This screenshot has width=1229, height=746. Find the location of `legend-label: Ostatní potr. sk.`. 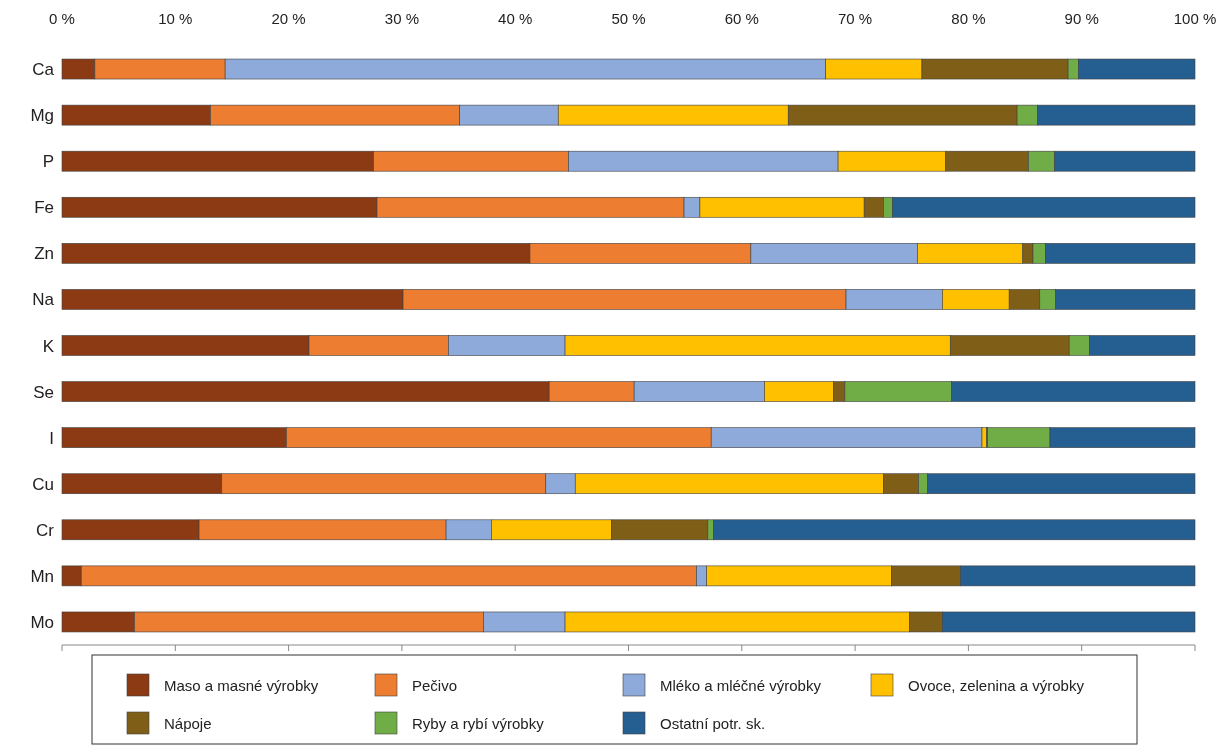

legend-label: Ostatní potr. sk. is located at coordinates (713, 723).